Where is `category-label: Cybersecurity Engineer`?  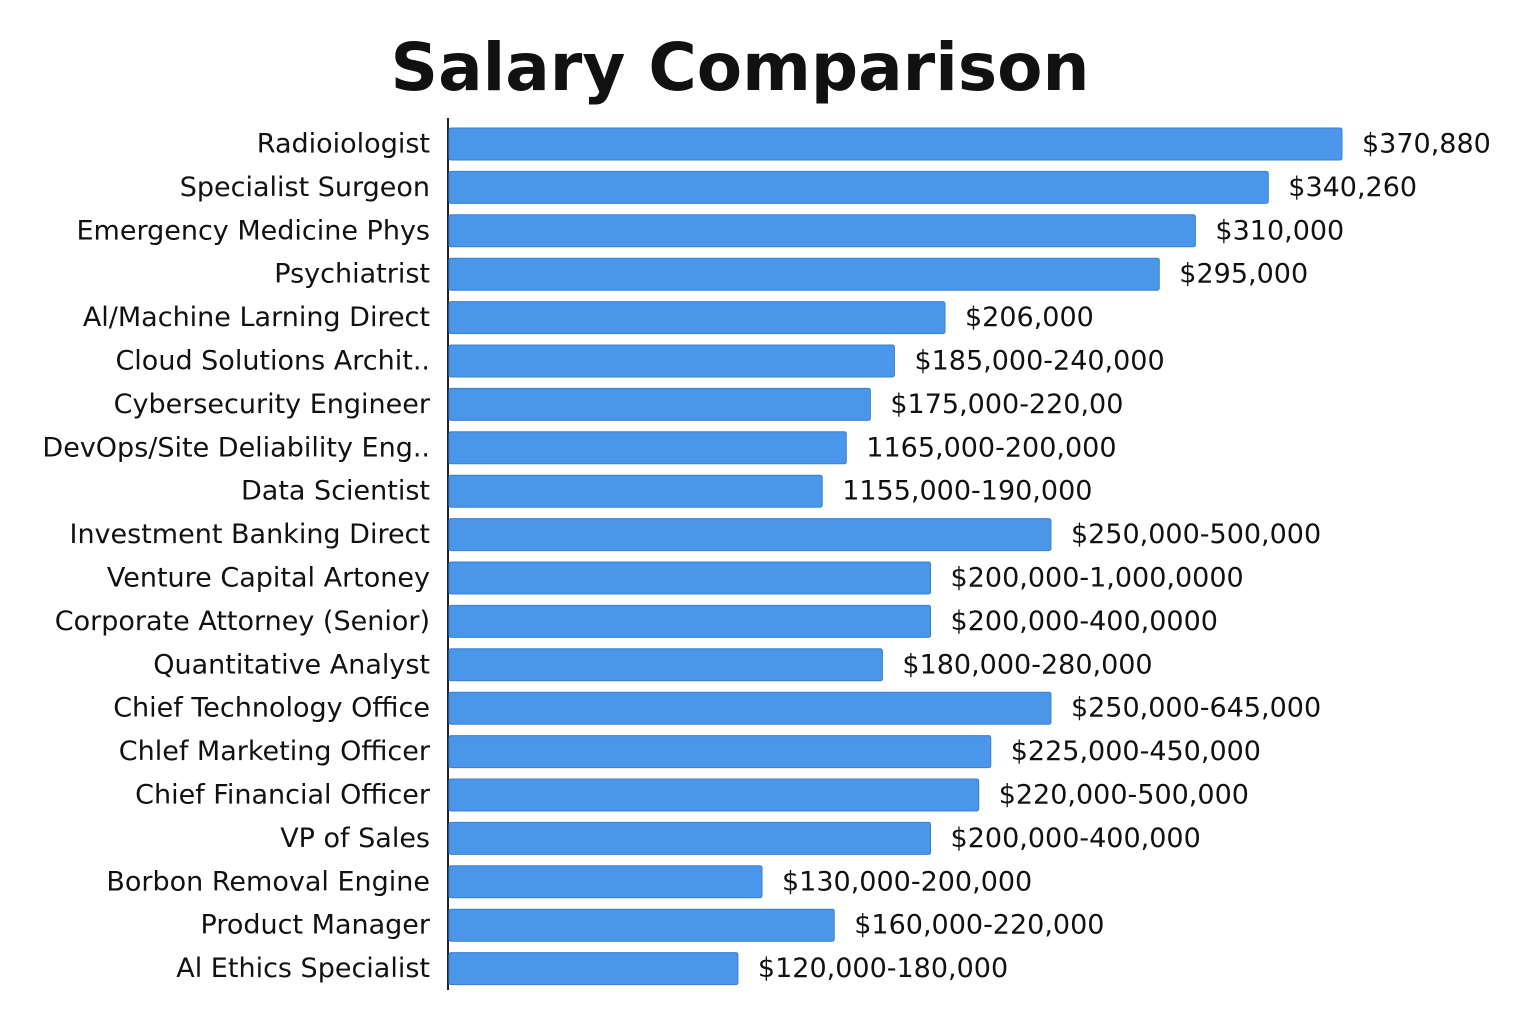
category-label: Cybersecurity Engineer is located at coordinates (272, 404).